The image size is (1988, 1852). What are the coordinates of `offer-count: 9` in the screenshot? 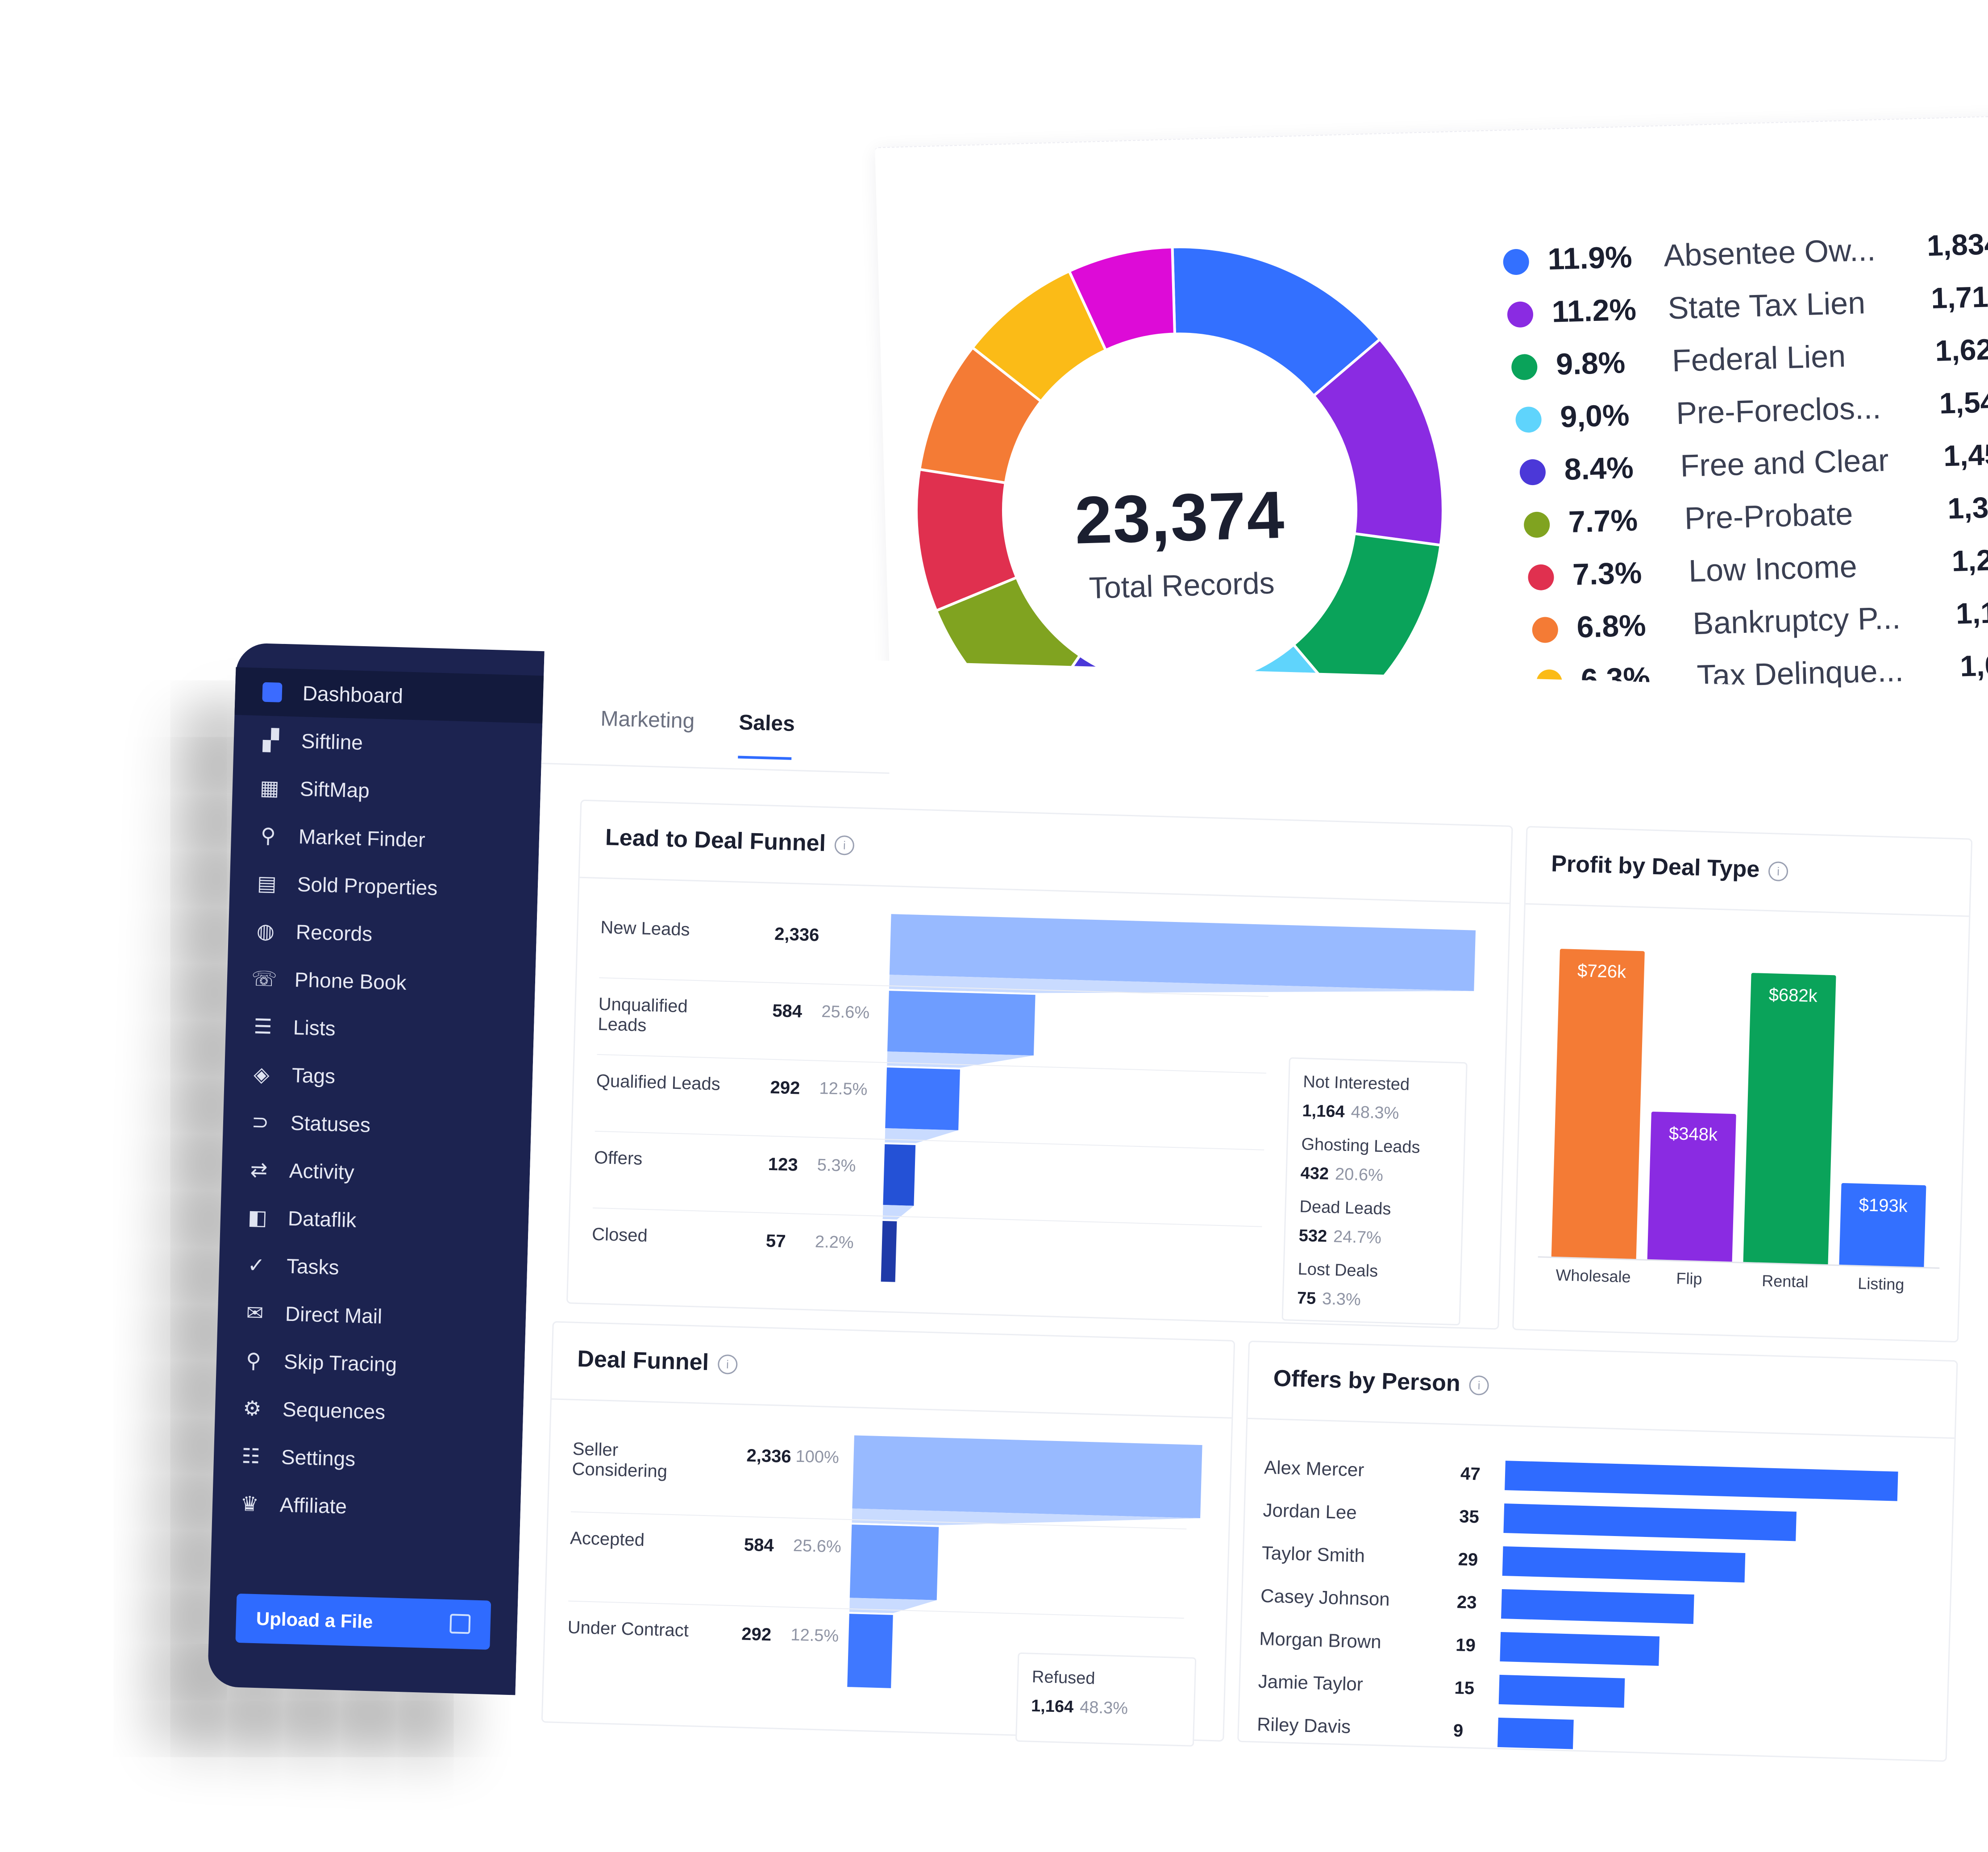 It's located at (1458, 1731).